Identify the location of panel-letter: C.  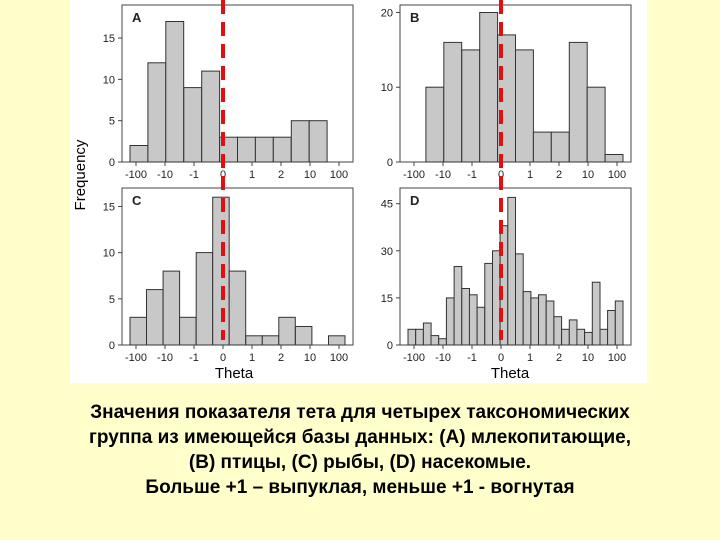
(137, 200).